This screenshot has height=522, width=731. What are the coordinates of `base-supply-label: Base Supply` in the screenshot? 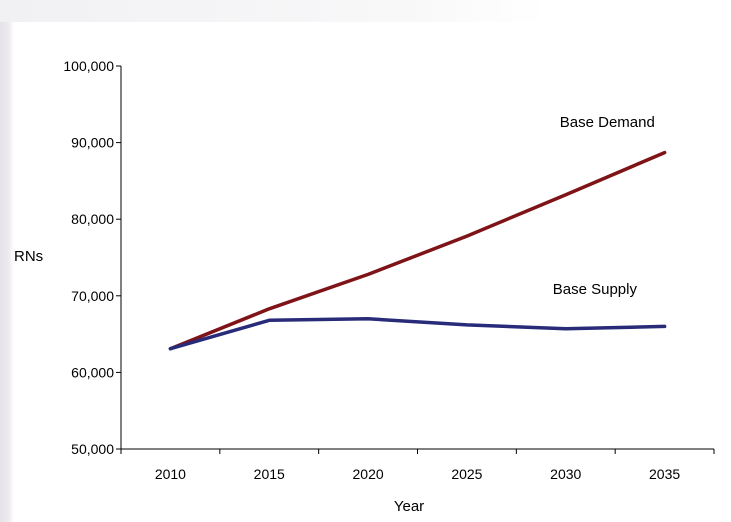 It's located at (595, 289).